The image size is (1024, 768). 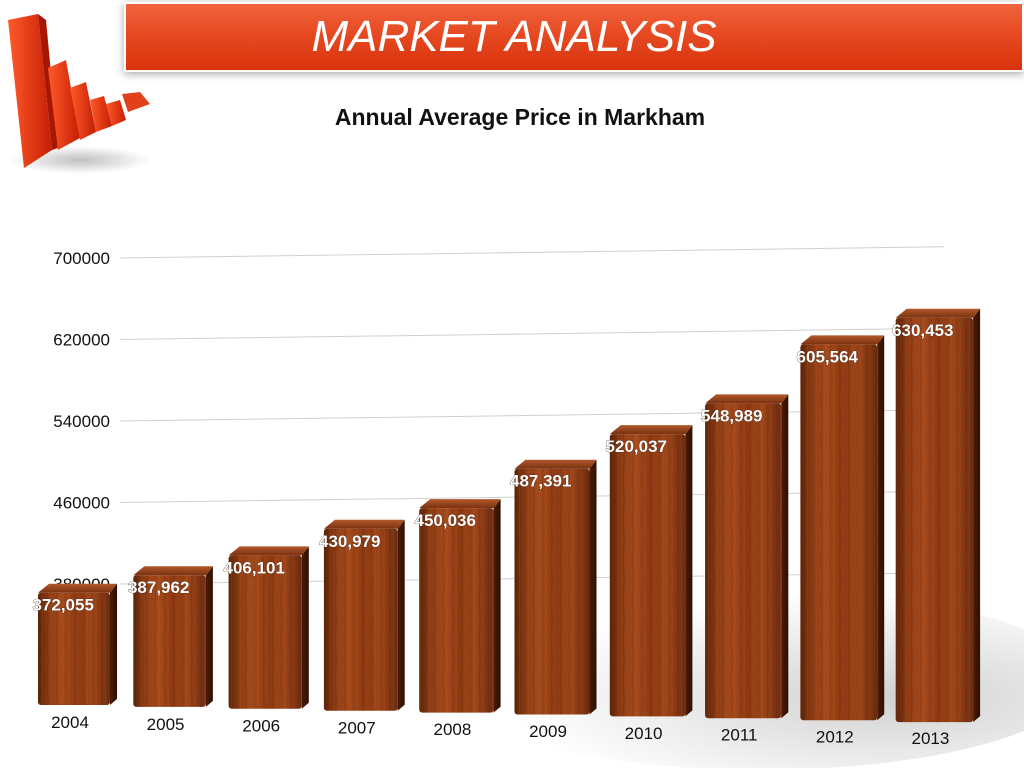 What do you see at coordinates (81, 258) in the screenshot?
I see `y-tick-label: 700000` at bounding box center [81, 258].